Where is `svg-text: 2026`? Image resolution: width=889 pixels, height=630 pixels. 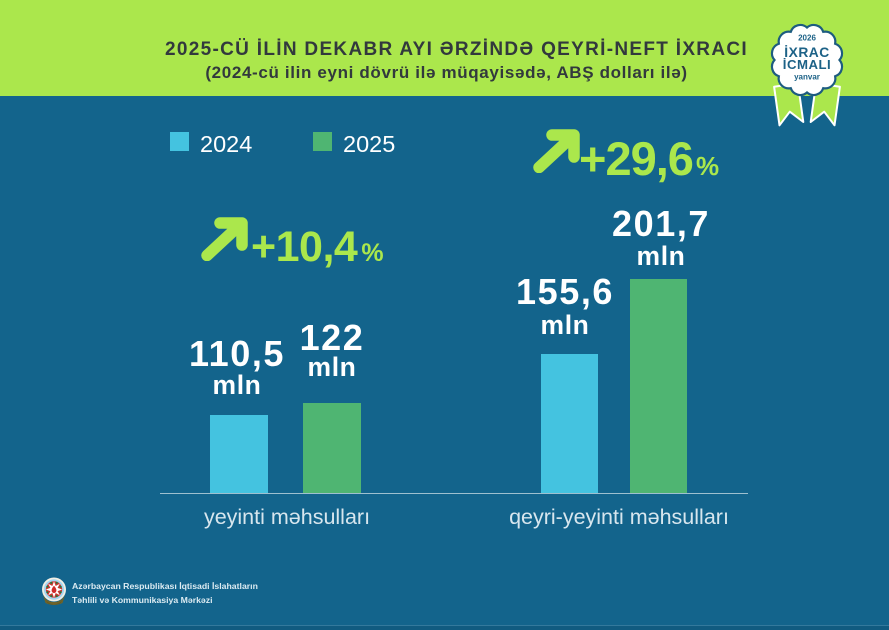 svg-text: 2026 is located at coordinates (807, 38).